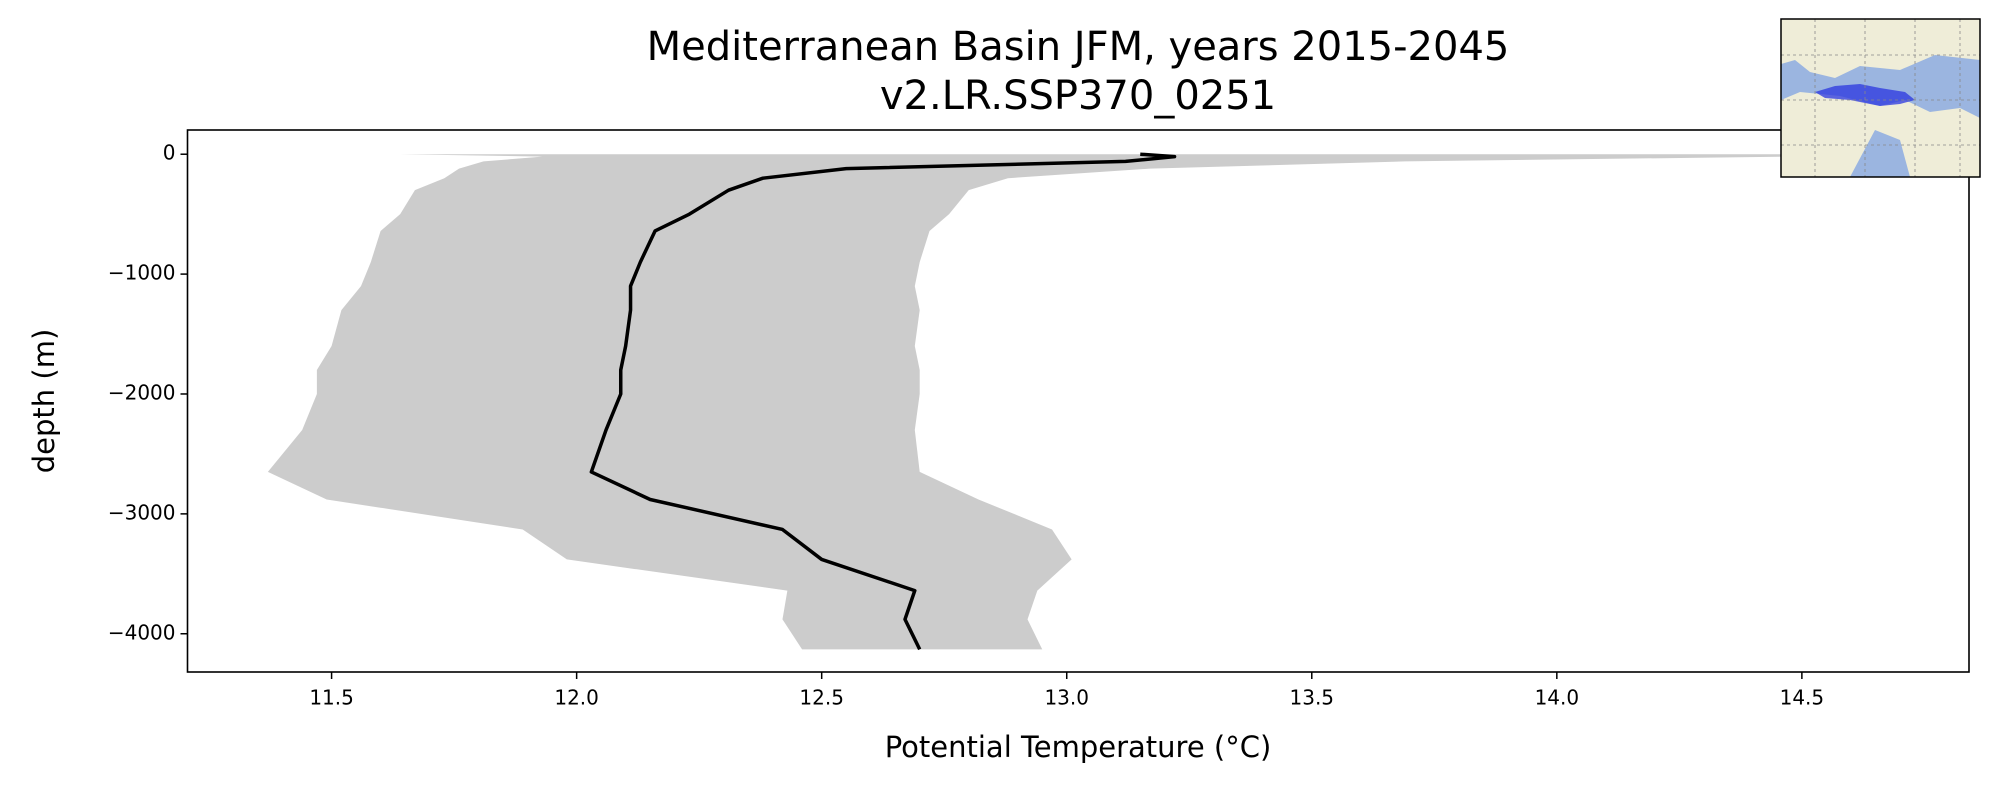 Image resolution: width=2000 pixels, height=800 pixels. Describe the element at coordinates (44, 401) in the screenshot. I see `y-axis-label: depth (m)` at that location.